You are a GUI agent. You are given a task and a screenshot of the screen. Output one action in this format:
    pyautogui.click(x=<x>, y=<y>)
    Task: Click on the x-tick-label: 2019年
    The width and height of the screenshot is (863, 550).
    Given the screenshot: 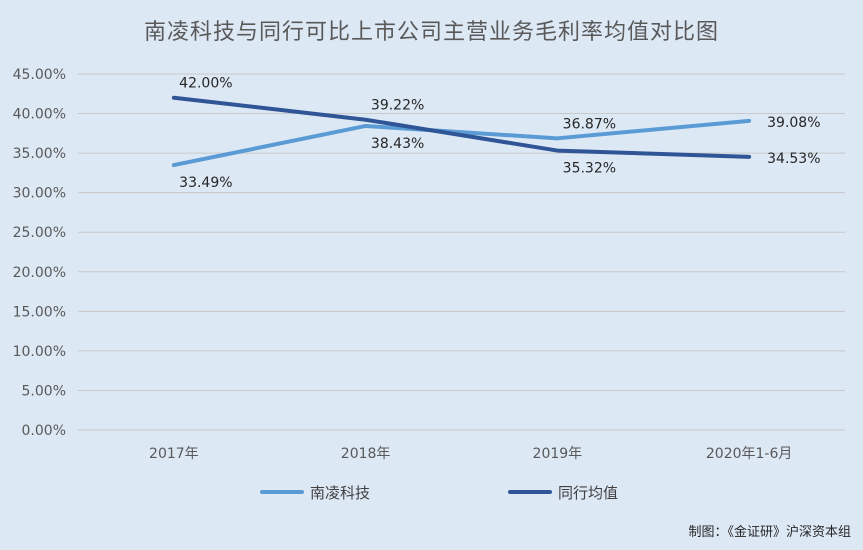 What is the action you would take?
    pyautogui.click(x=558, y=454)
    